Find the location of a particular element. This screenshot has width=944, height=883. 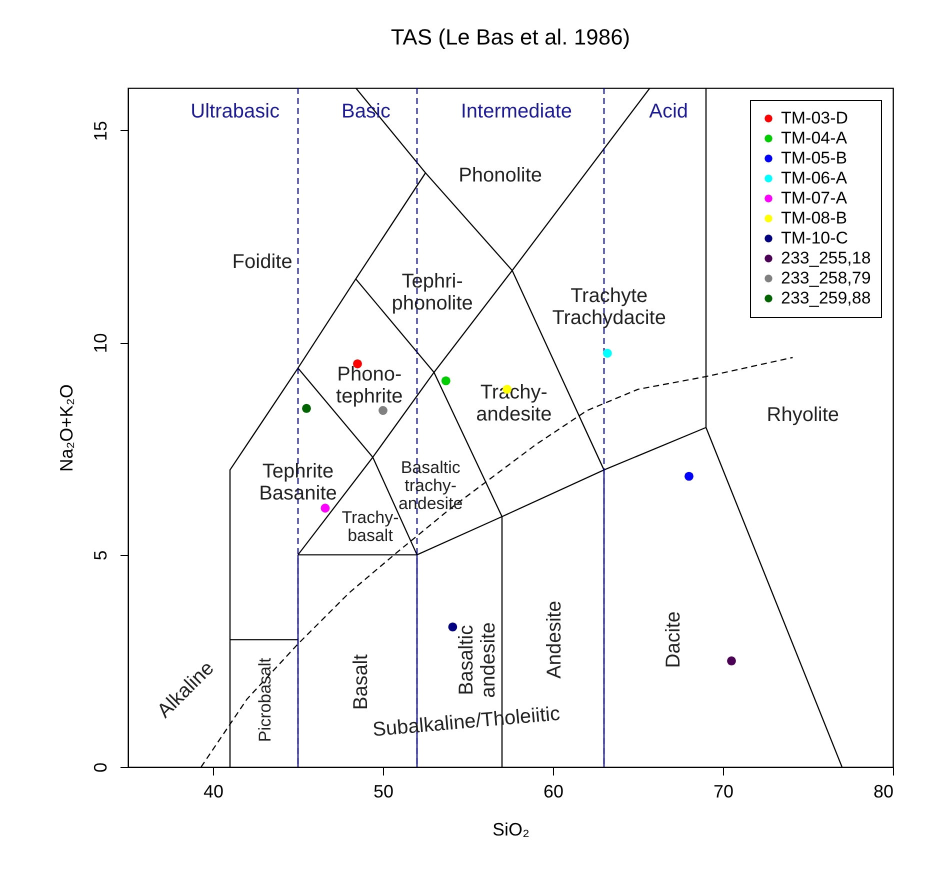

legend-label: TM-10-C is located at coordinates (814, 238).